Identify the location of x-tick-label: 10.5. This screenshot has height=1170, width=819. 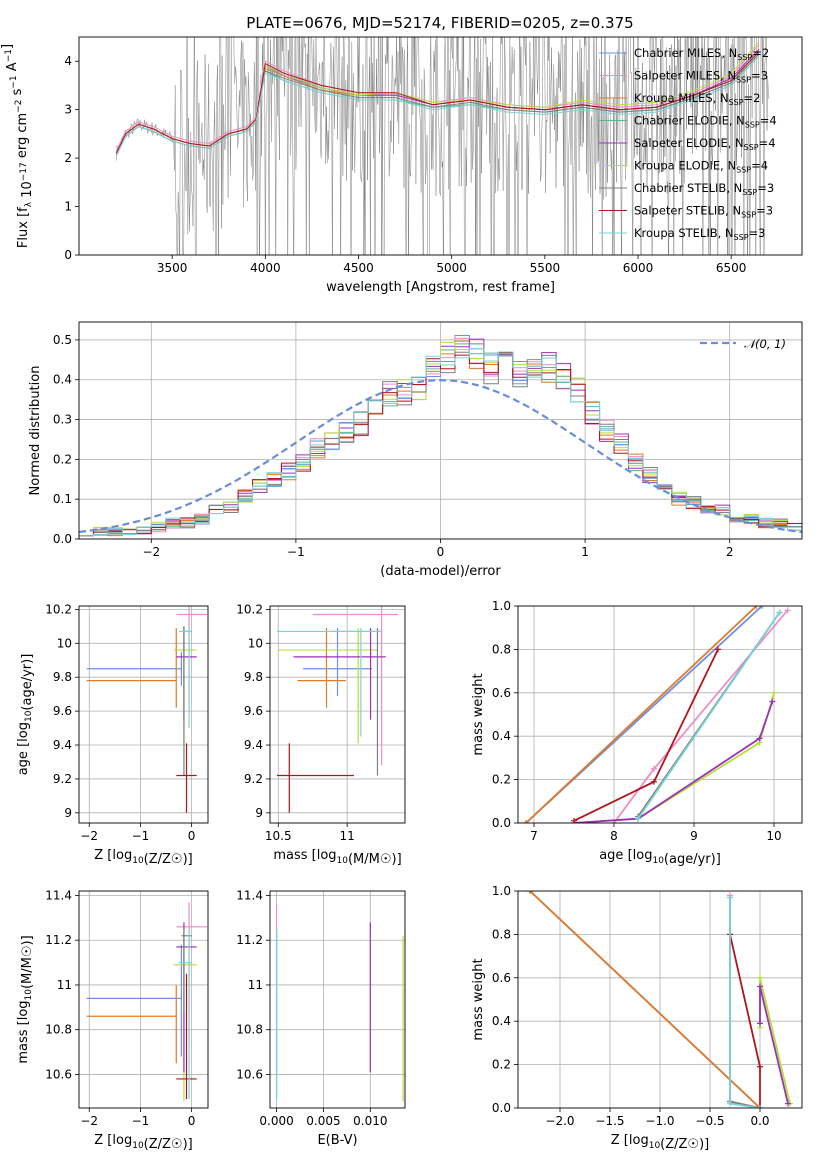
(278, 836).